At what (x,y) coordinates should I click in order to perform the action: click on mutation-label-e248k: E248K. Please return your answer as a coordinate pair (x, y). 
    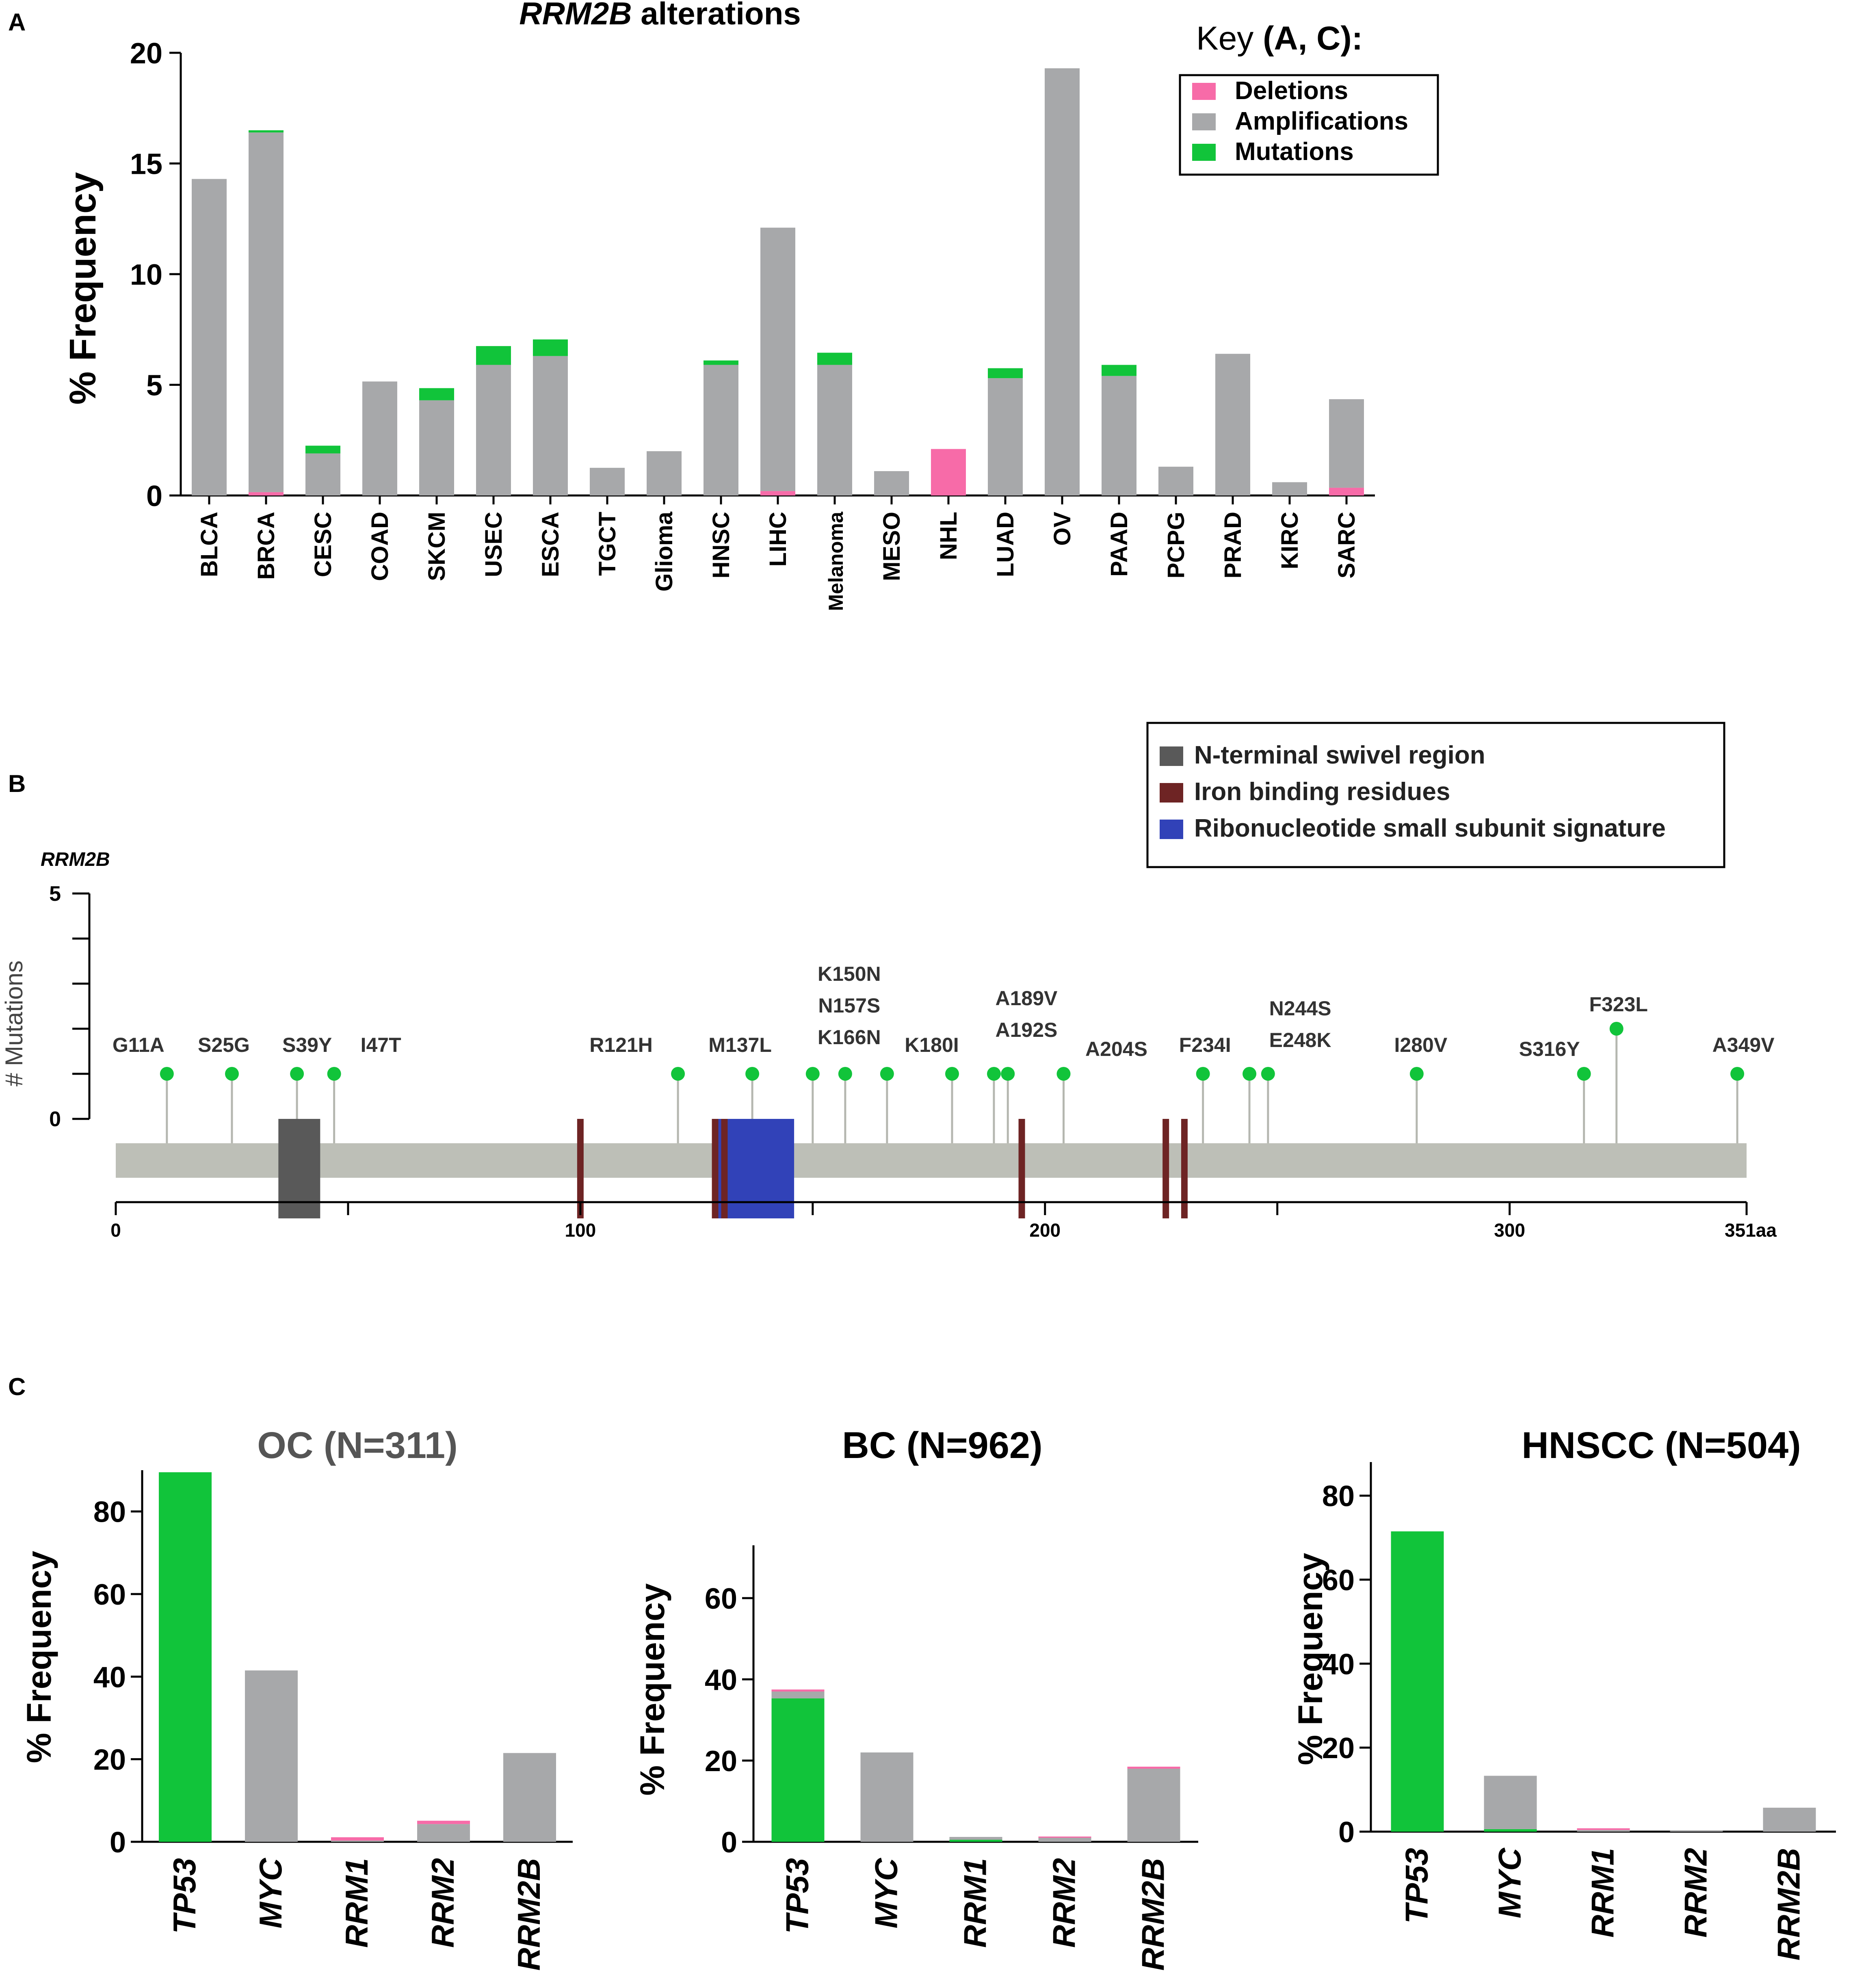
    Looking at the image, I should click on (1300, 1040).